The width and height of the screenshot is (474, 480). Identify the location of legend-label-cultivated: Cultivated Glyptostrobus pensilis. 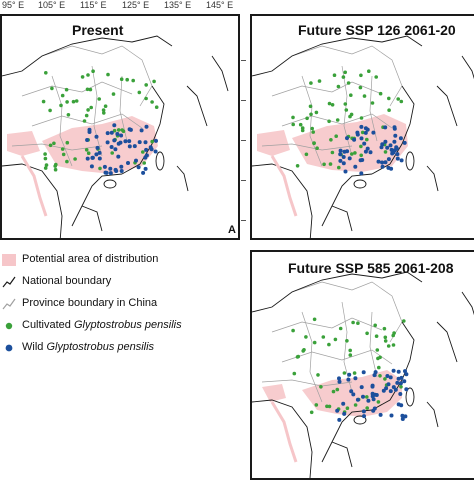
(102, 325).